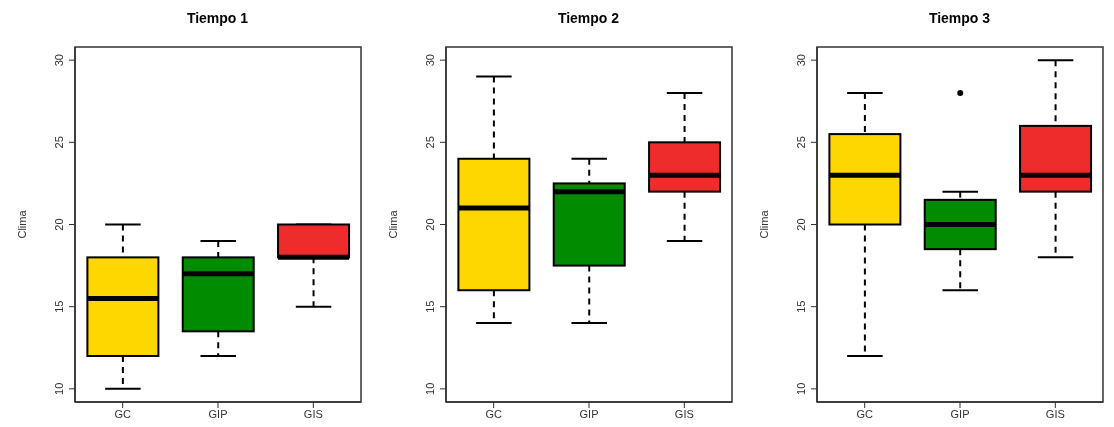 Image resolution: width=1114 pixels, height=427 pixels. What do you see at coordinates (959, 18) in the screenshot?
I see `chart-title: Tiempo 3` at bounding box center [959, 18].